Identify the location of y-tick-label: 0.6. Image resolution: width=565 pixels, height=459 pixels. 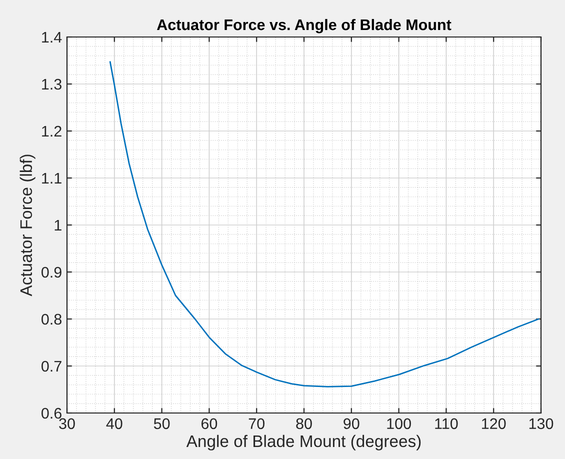
(52, 413).